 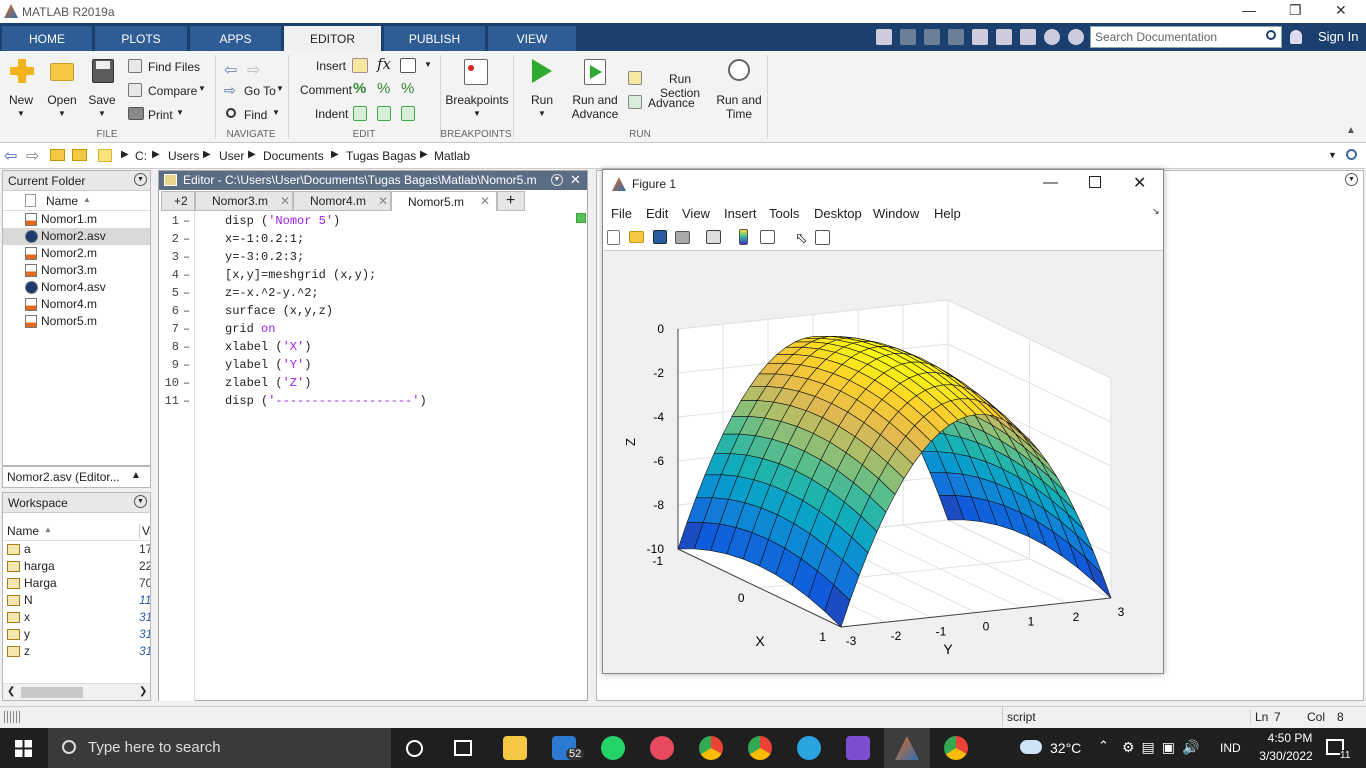 I want to click on redo-quick-icon, so click(x=1004, y=37).